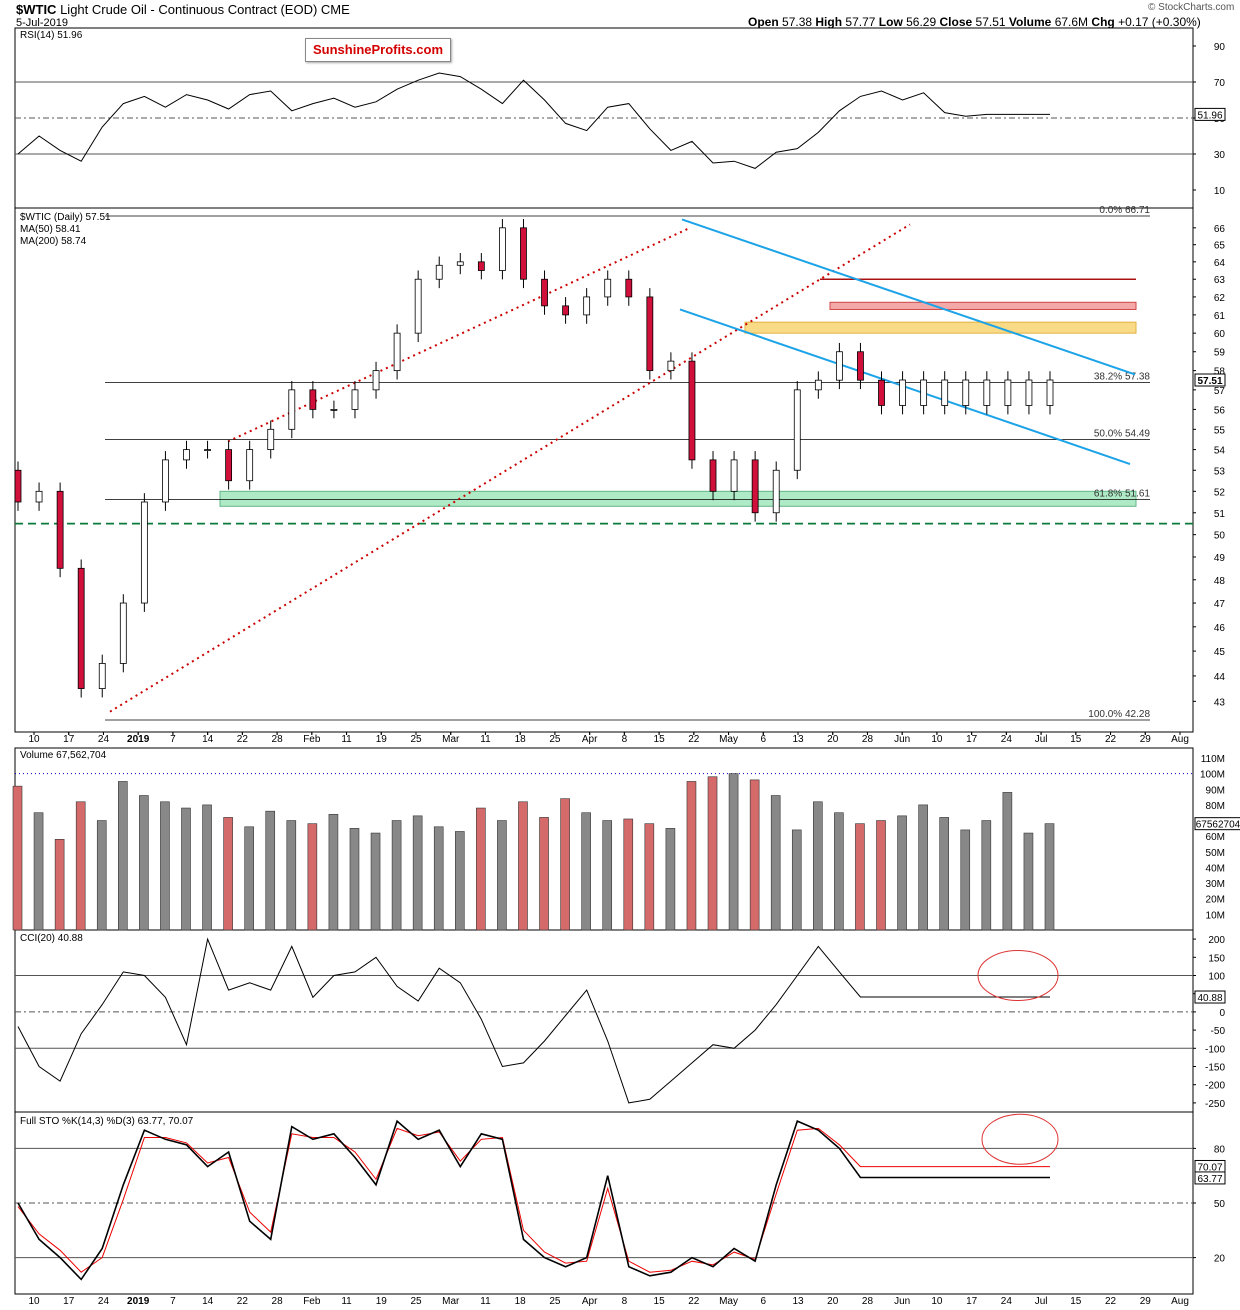 This screenshot has height=1310, width=1240. I want to click on ytick-label-rsi: 30, so click(1220, 155).